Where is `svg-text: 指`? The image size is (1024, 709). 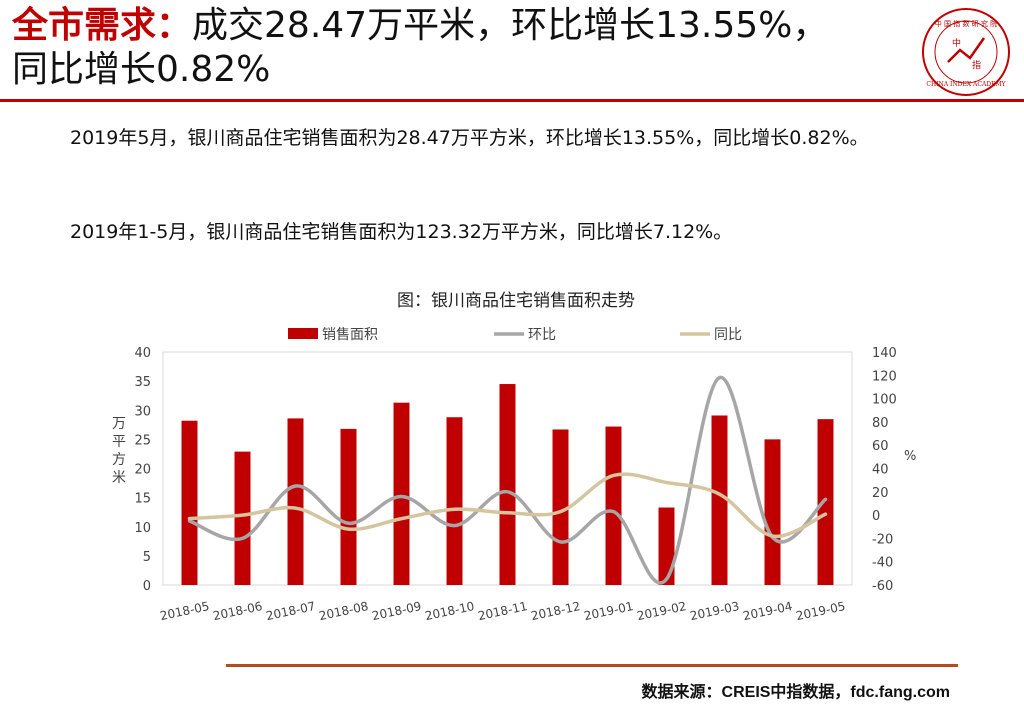 svg-text: 指 is located at coordinates (976, 65).